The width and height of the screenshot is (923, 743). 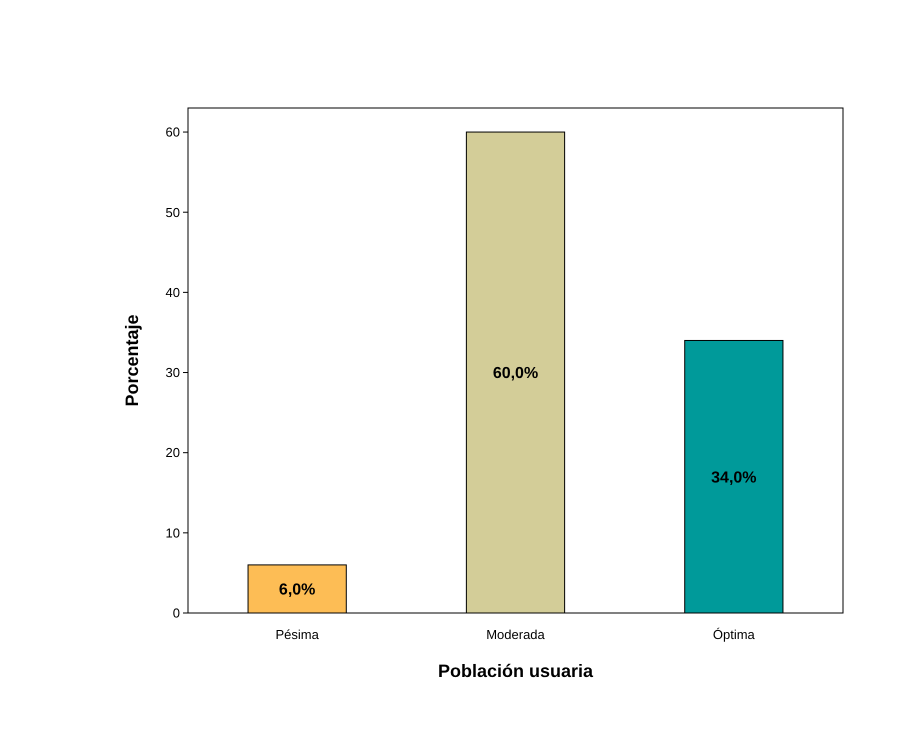 What do you see at coordinates (173, 452) in the screenshot?
I see `y-tick-label: 20` at bounding box center [173, 452].